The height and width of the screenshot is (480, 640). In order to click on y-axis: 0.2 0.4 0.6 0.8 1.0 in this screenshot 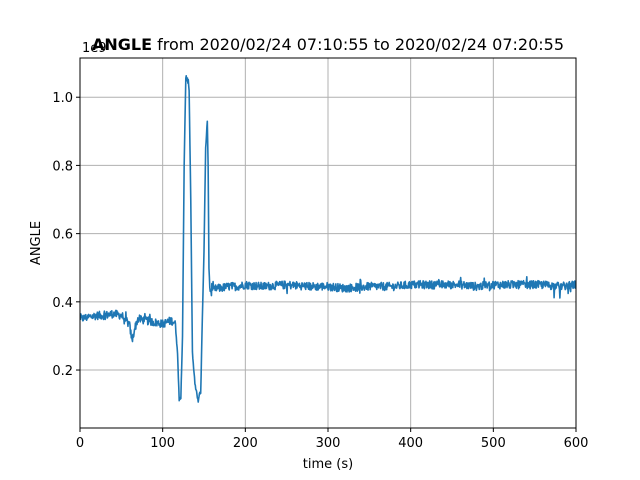, I will do `click(66, 235)`.